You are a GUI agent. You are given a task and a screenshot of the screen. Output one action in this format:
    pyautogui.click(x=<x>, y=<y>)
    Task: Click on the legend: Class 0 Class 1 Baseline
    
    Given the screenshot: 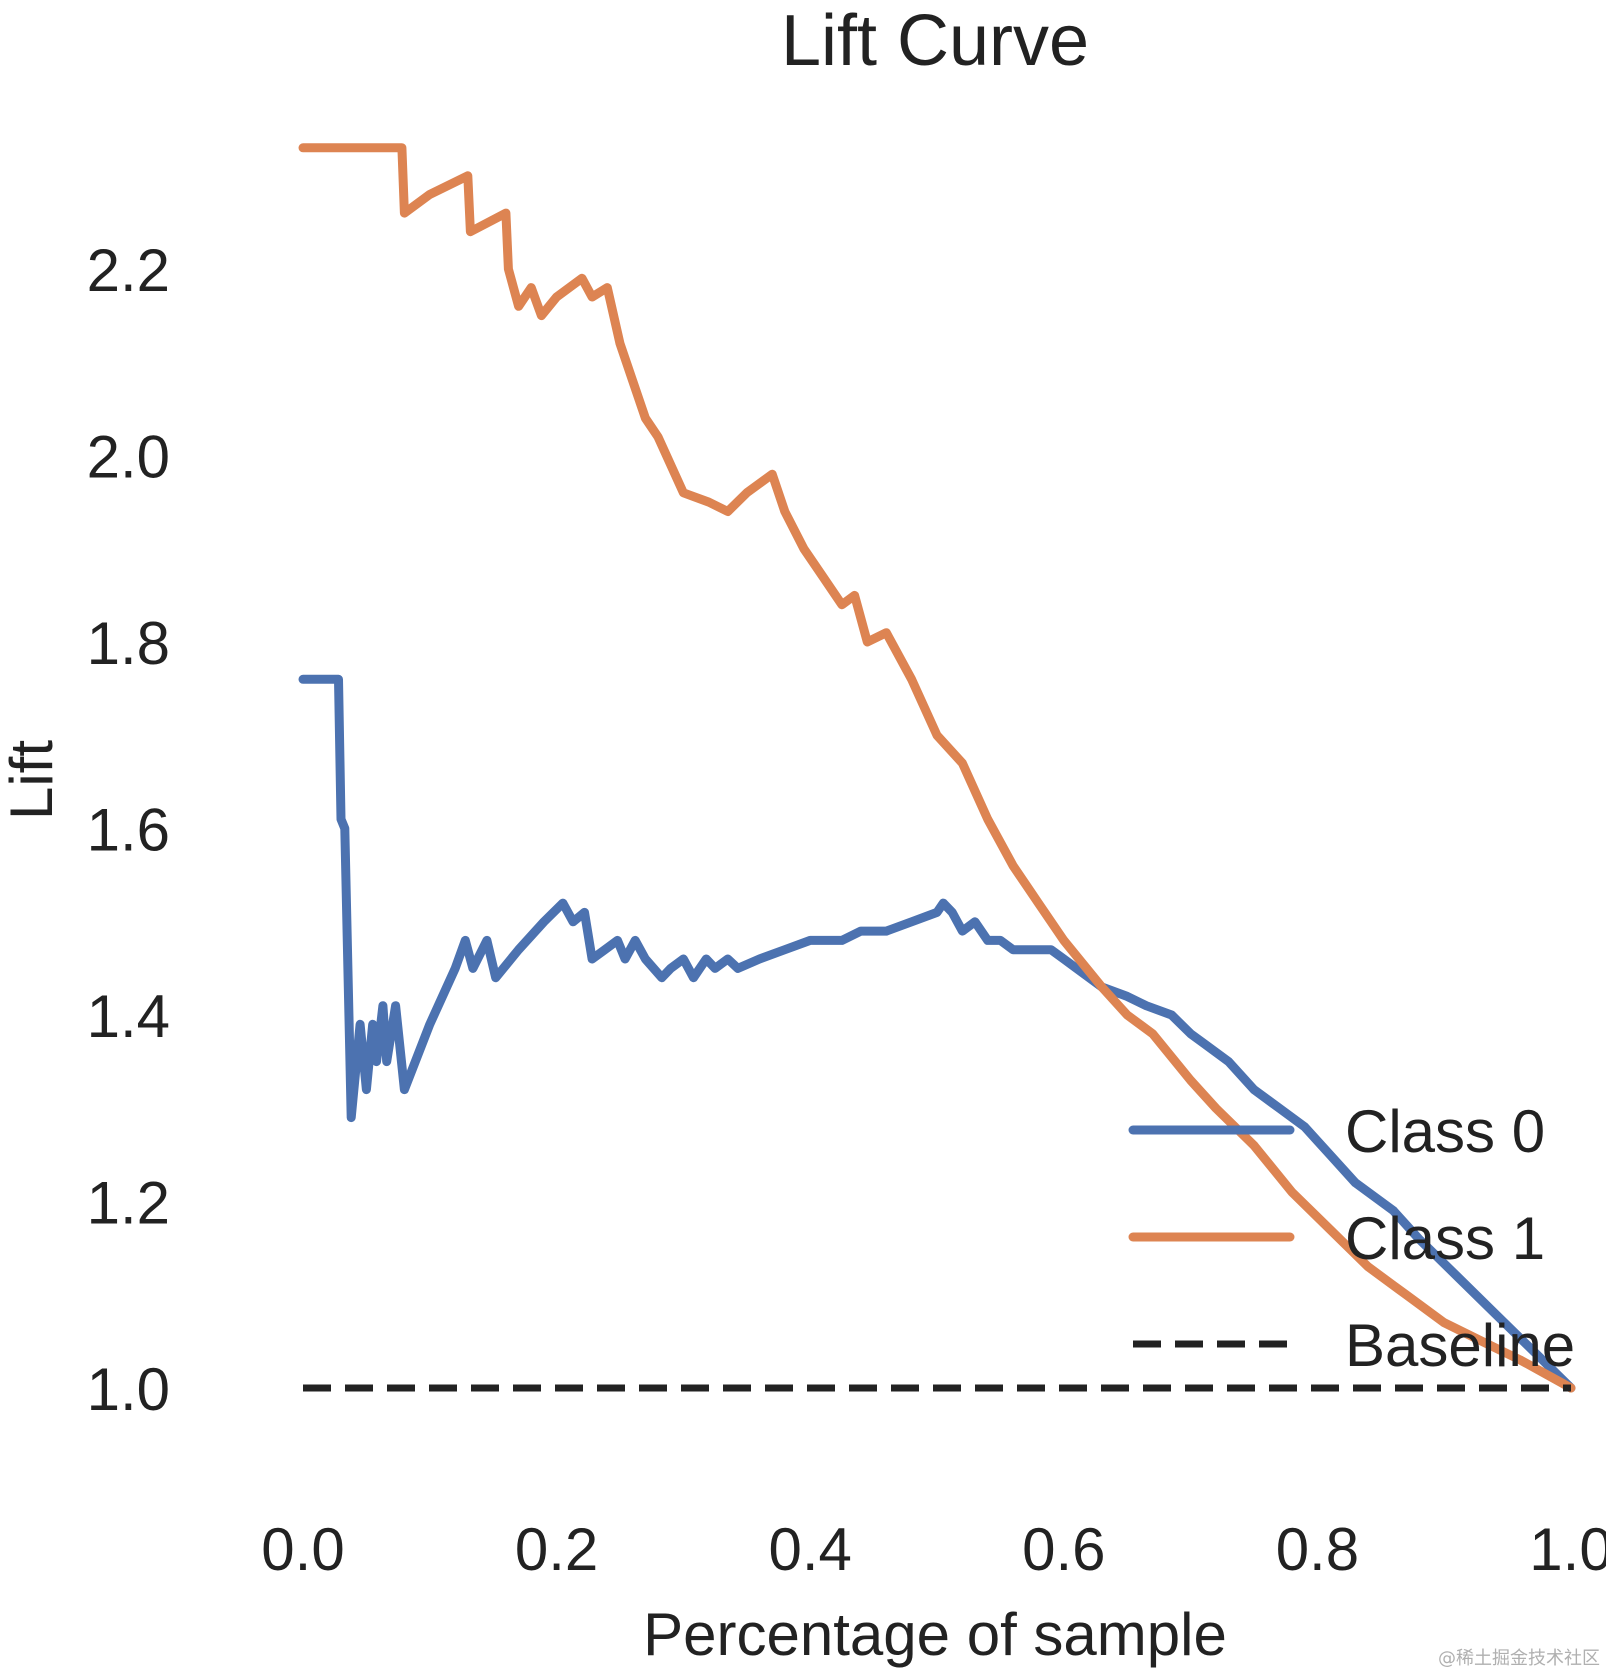 What is the action you would take?
    pyautogui.click(x=1351, y=1238)
    